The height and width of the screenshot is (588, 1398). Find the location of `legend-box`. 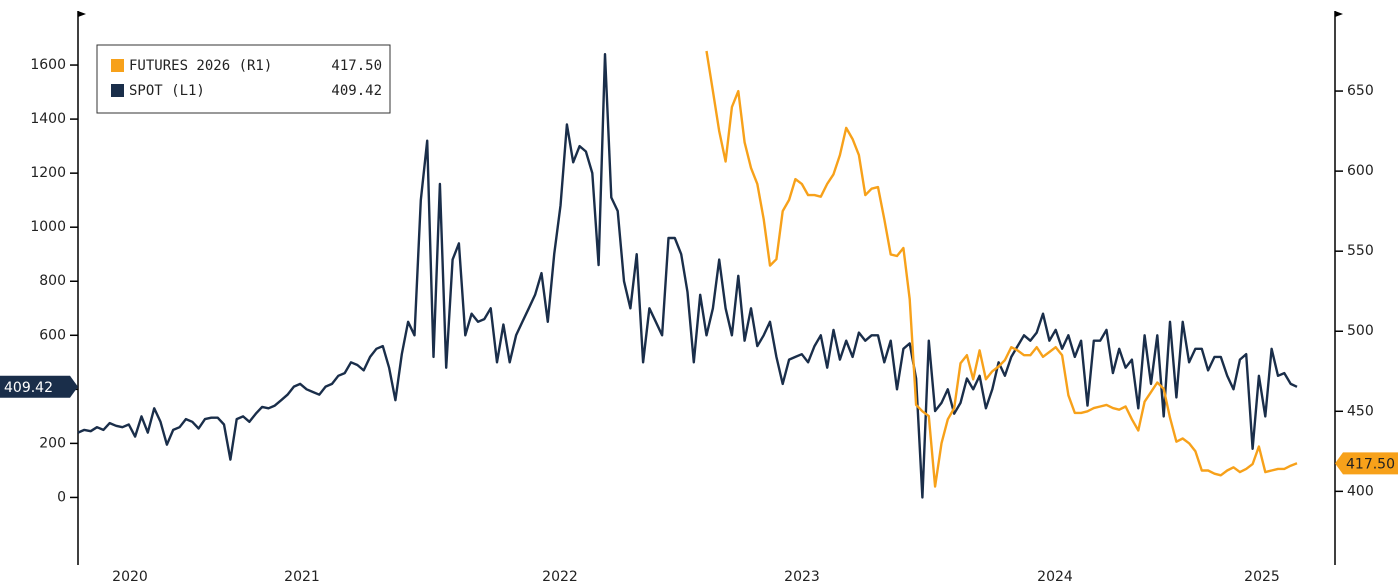

legend-box is located at coordinates (243, 79).